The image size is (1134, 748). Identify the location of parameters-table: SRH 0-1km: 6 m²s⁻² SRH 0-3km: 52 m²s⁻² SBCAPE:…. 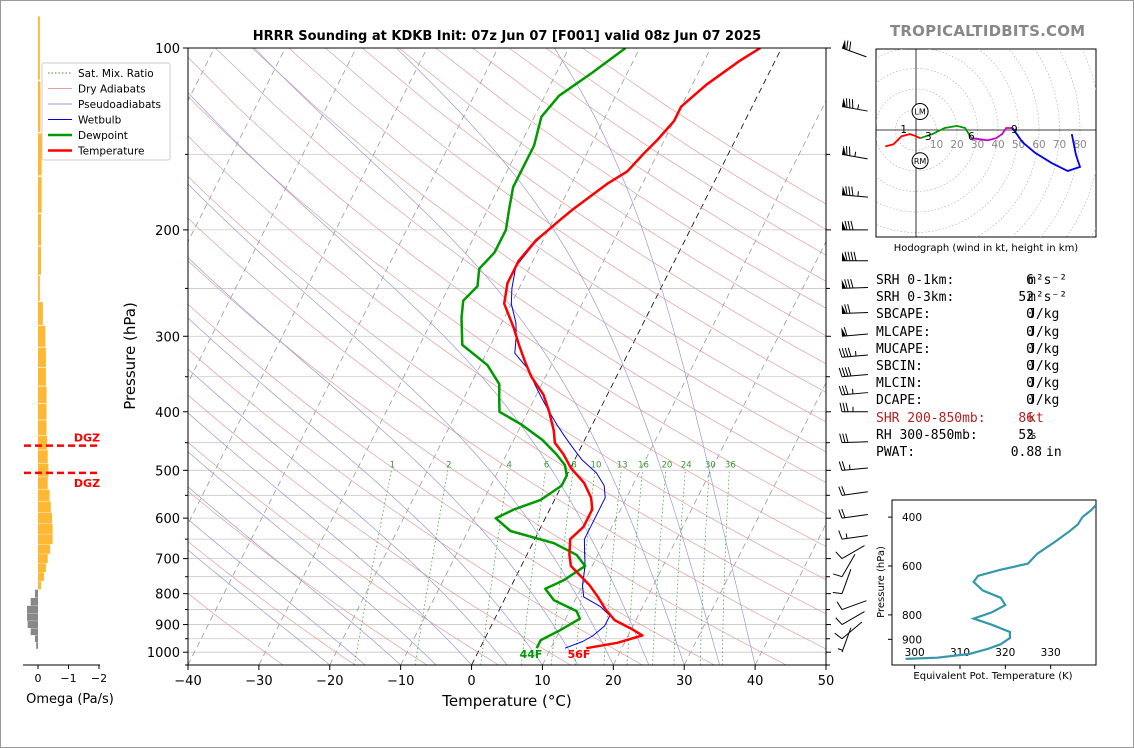
(991, 366).